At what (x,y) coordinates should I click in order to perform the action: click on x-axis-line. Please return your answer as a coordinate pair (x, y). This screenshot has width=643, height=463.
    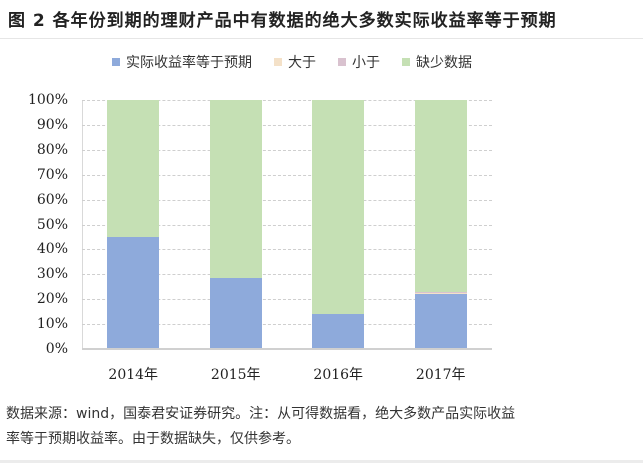
    Looking at the image, I should click on (287, 349).